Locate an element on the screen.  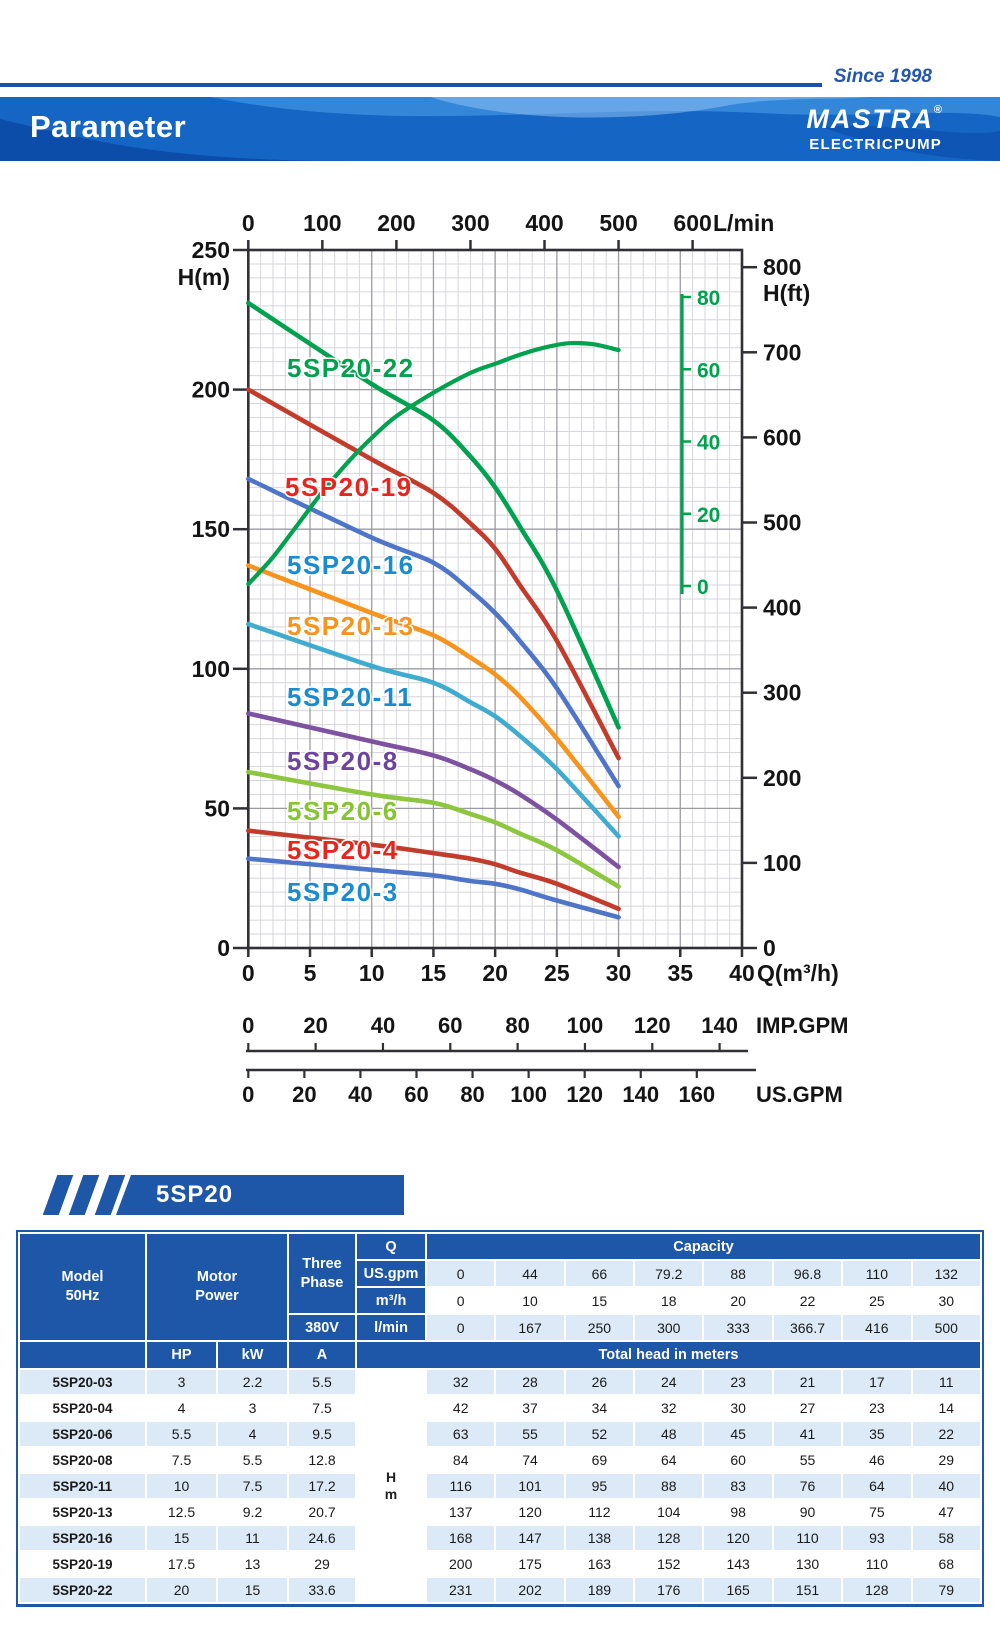
top-axis-title: L/min is located at coordinates (743, 223).